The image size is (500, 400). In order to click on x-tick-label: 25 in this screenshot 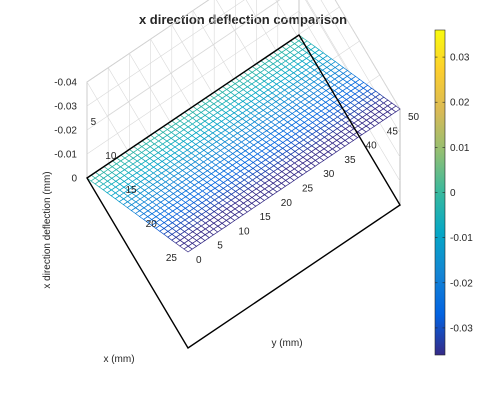, I will do `click(172, 258)`.